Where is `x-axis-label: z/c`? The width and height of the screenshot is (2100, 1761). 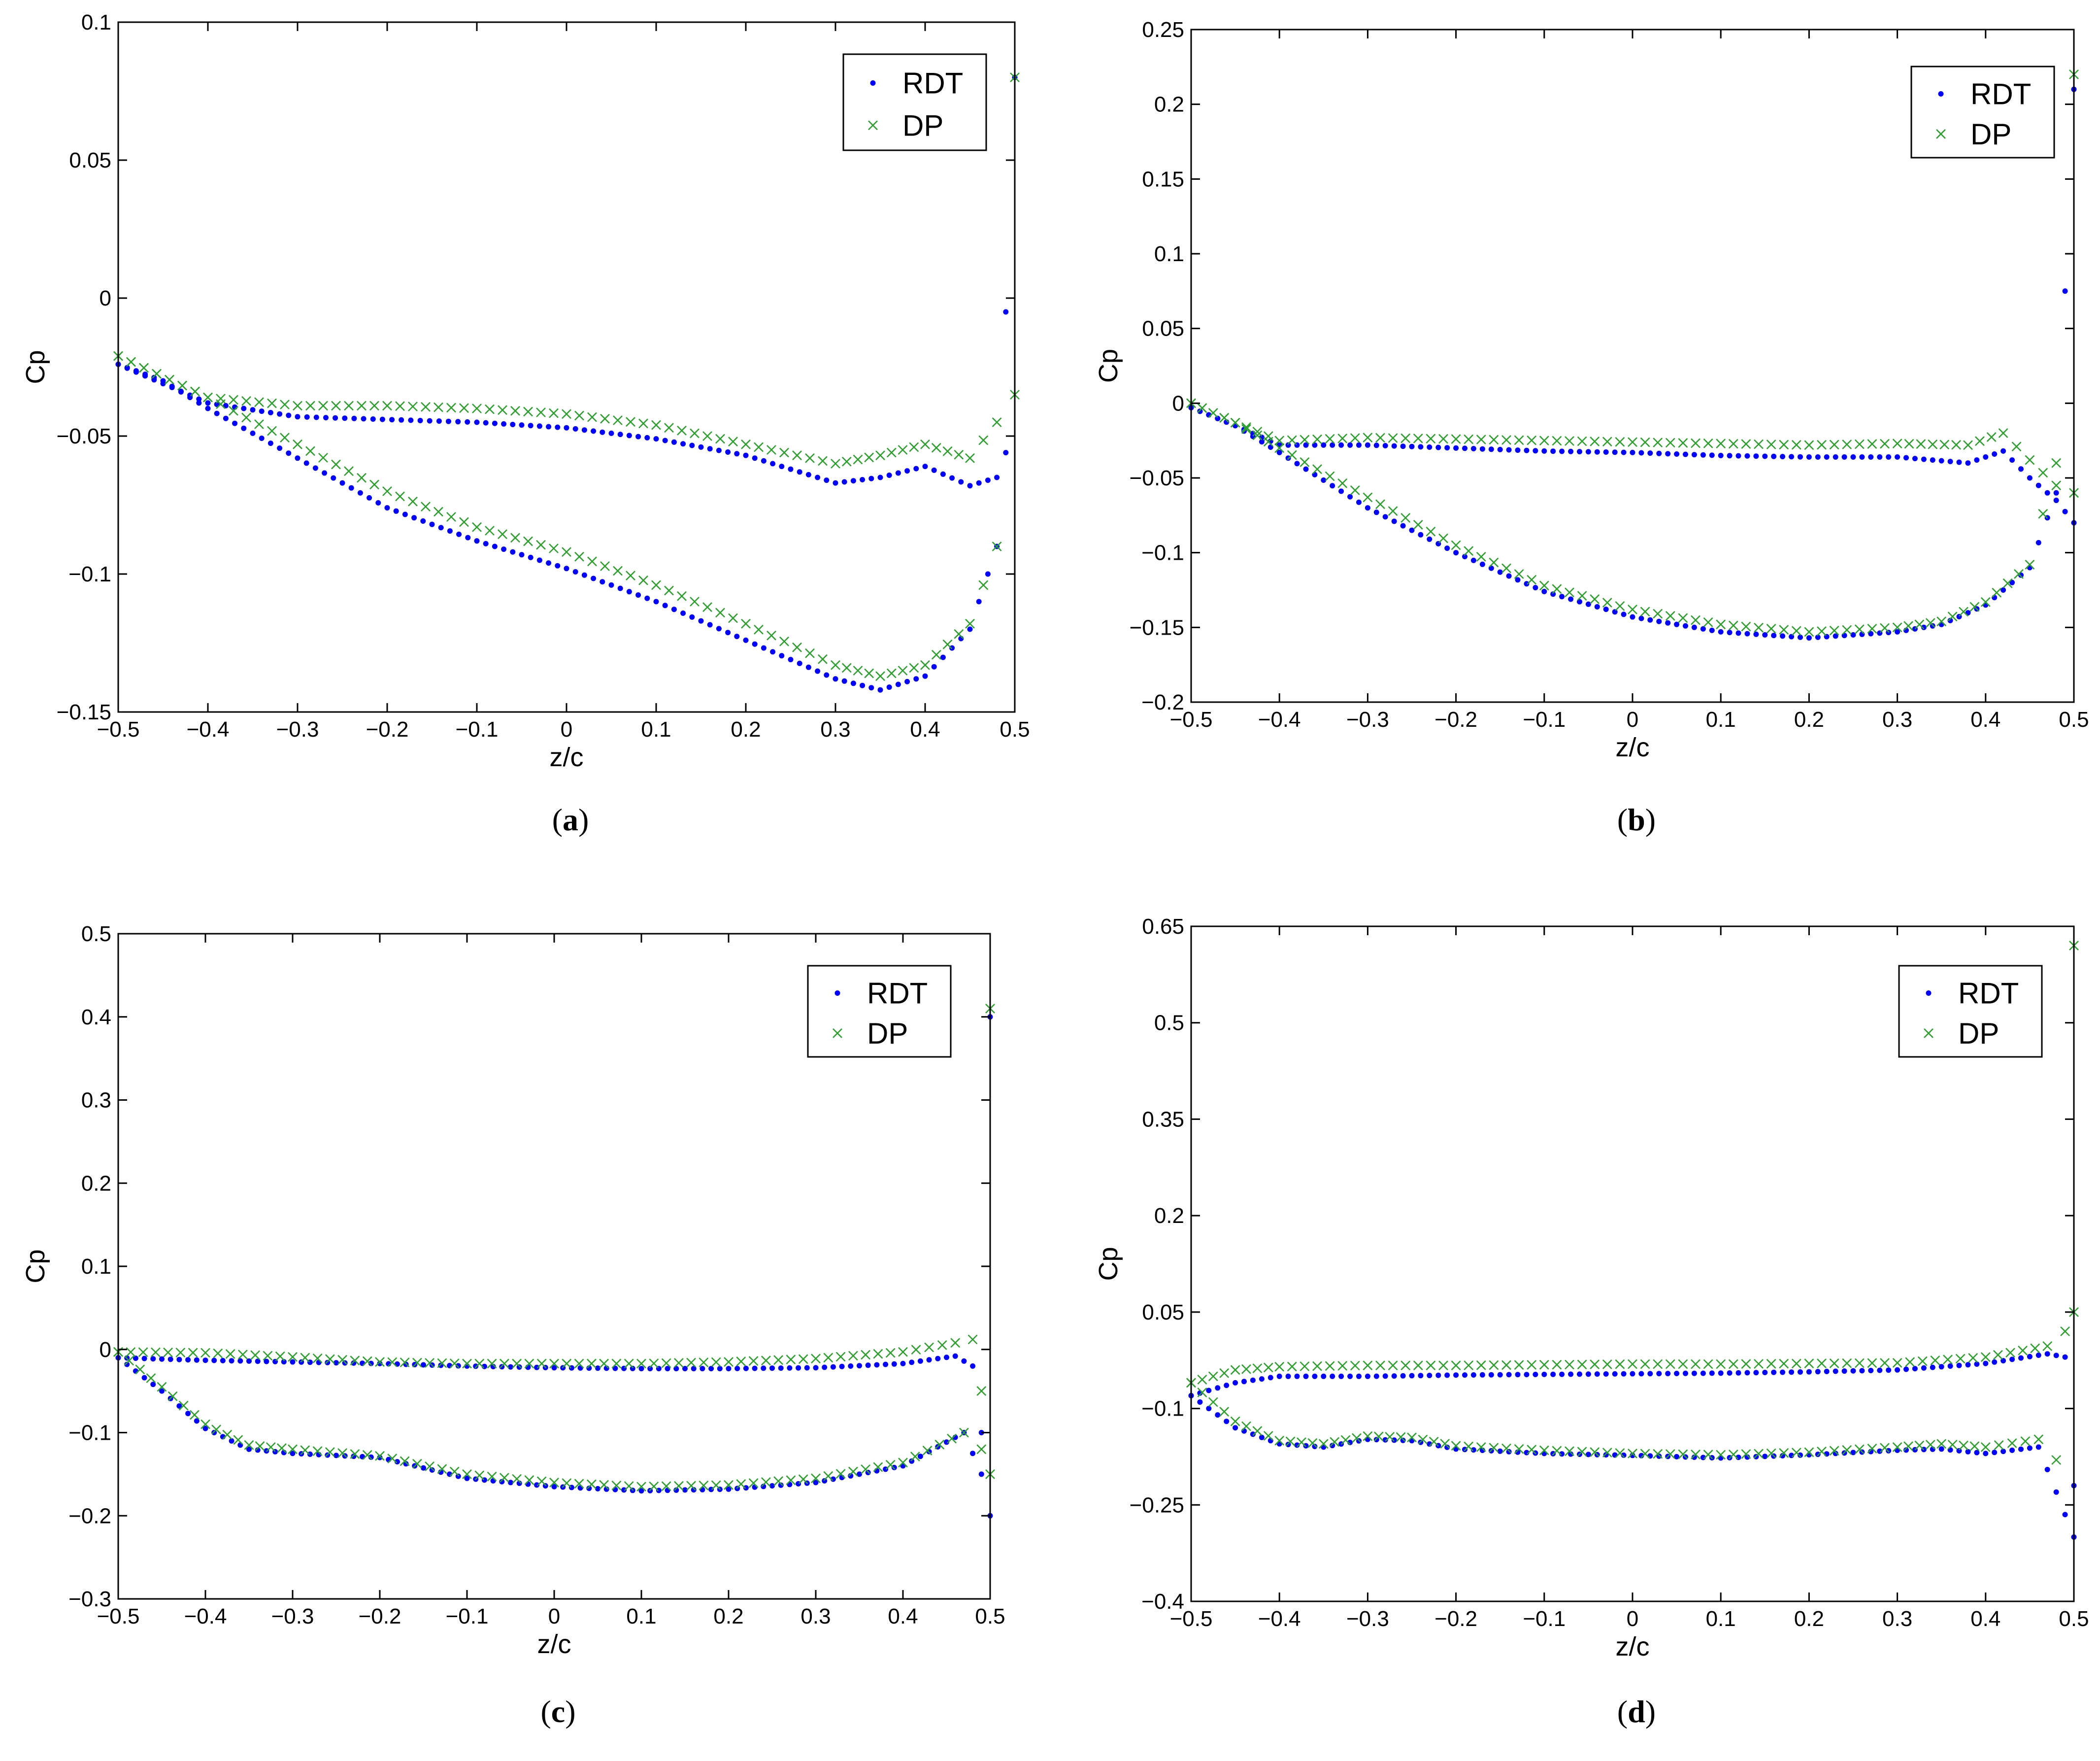 x-axis-label: z/c is located at coordinates (566, 757).